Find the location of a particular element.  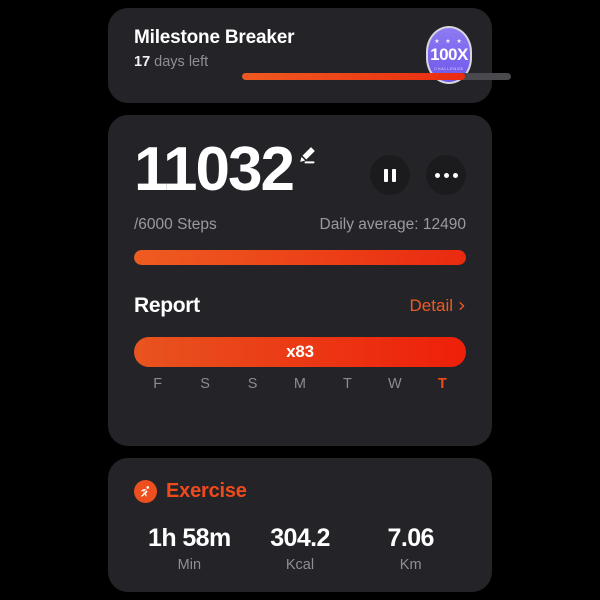

week-summary-bar: x83 is located at coordinates (300, 351).